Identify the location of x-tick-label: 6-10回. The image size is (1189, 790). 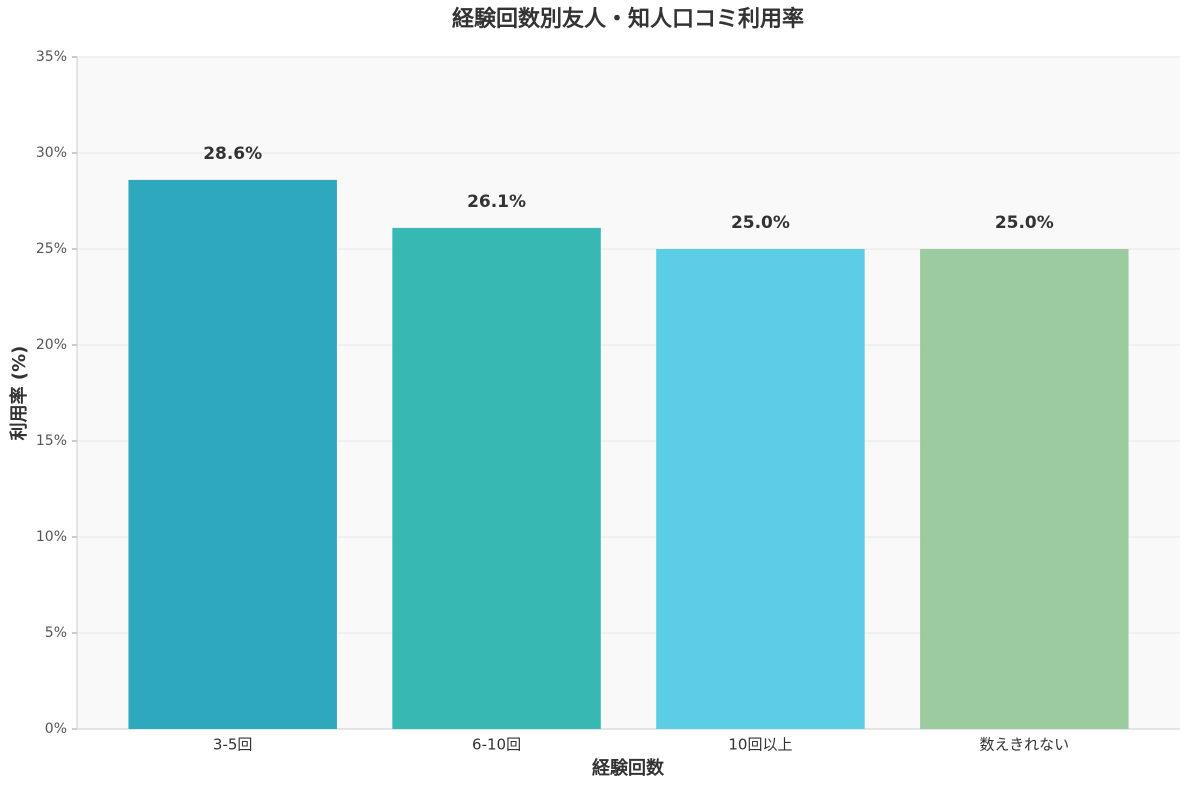
(496, 745).